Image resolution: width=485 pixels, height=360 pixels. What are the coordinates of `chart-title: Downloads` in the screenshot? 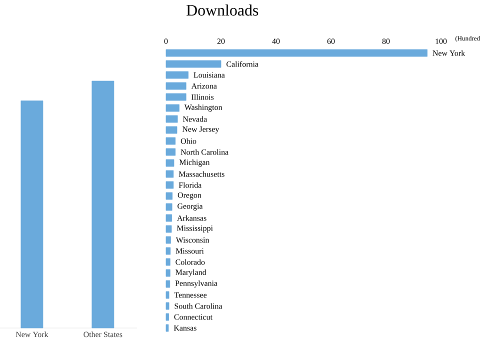 It's located at (222, 10).